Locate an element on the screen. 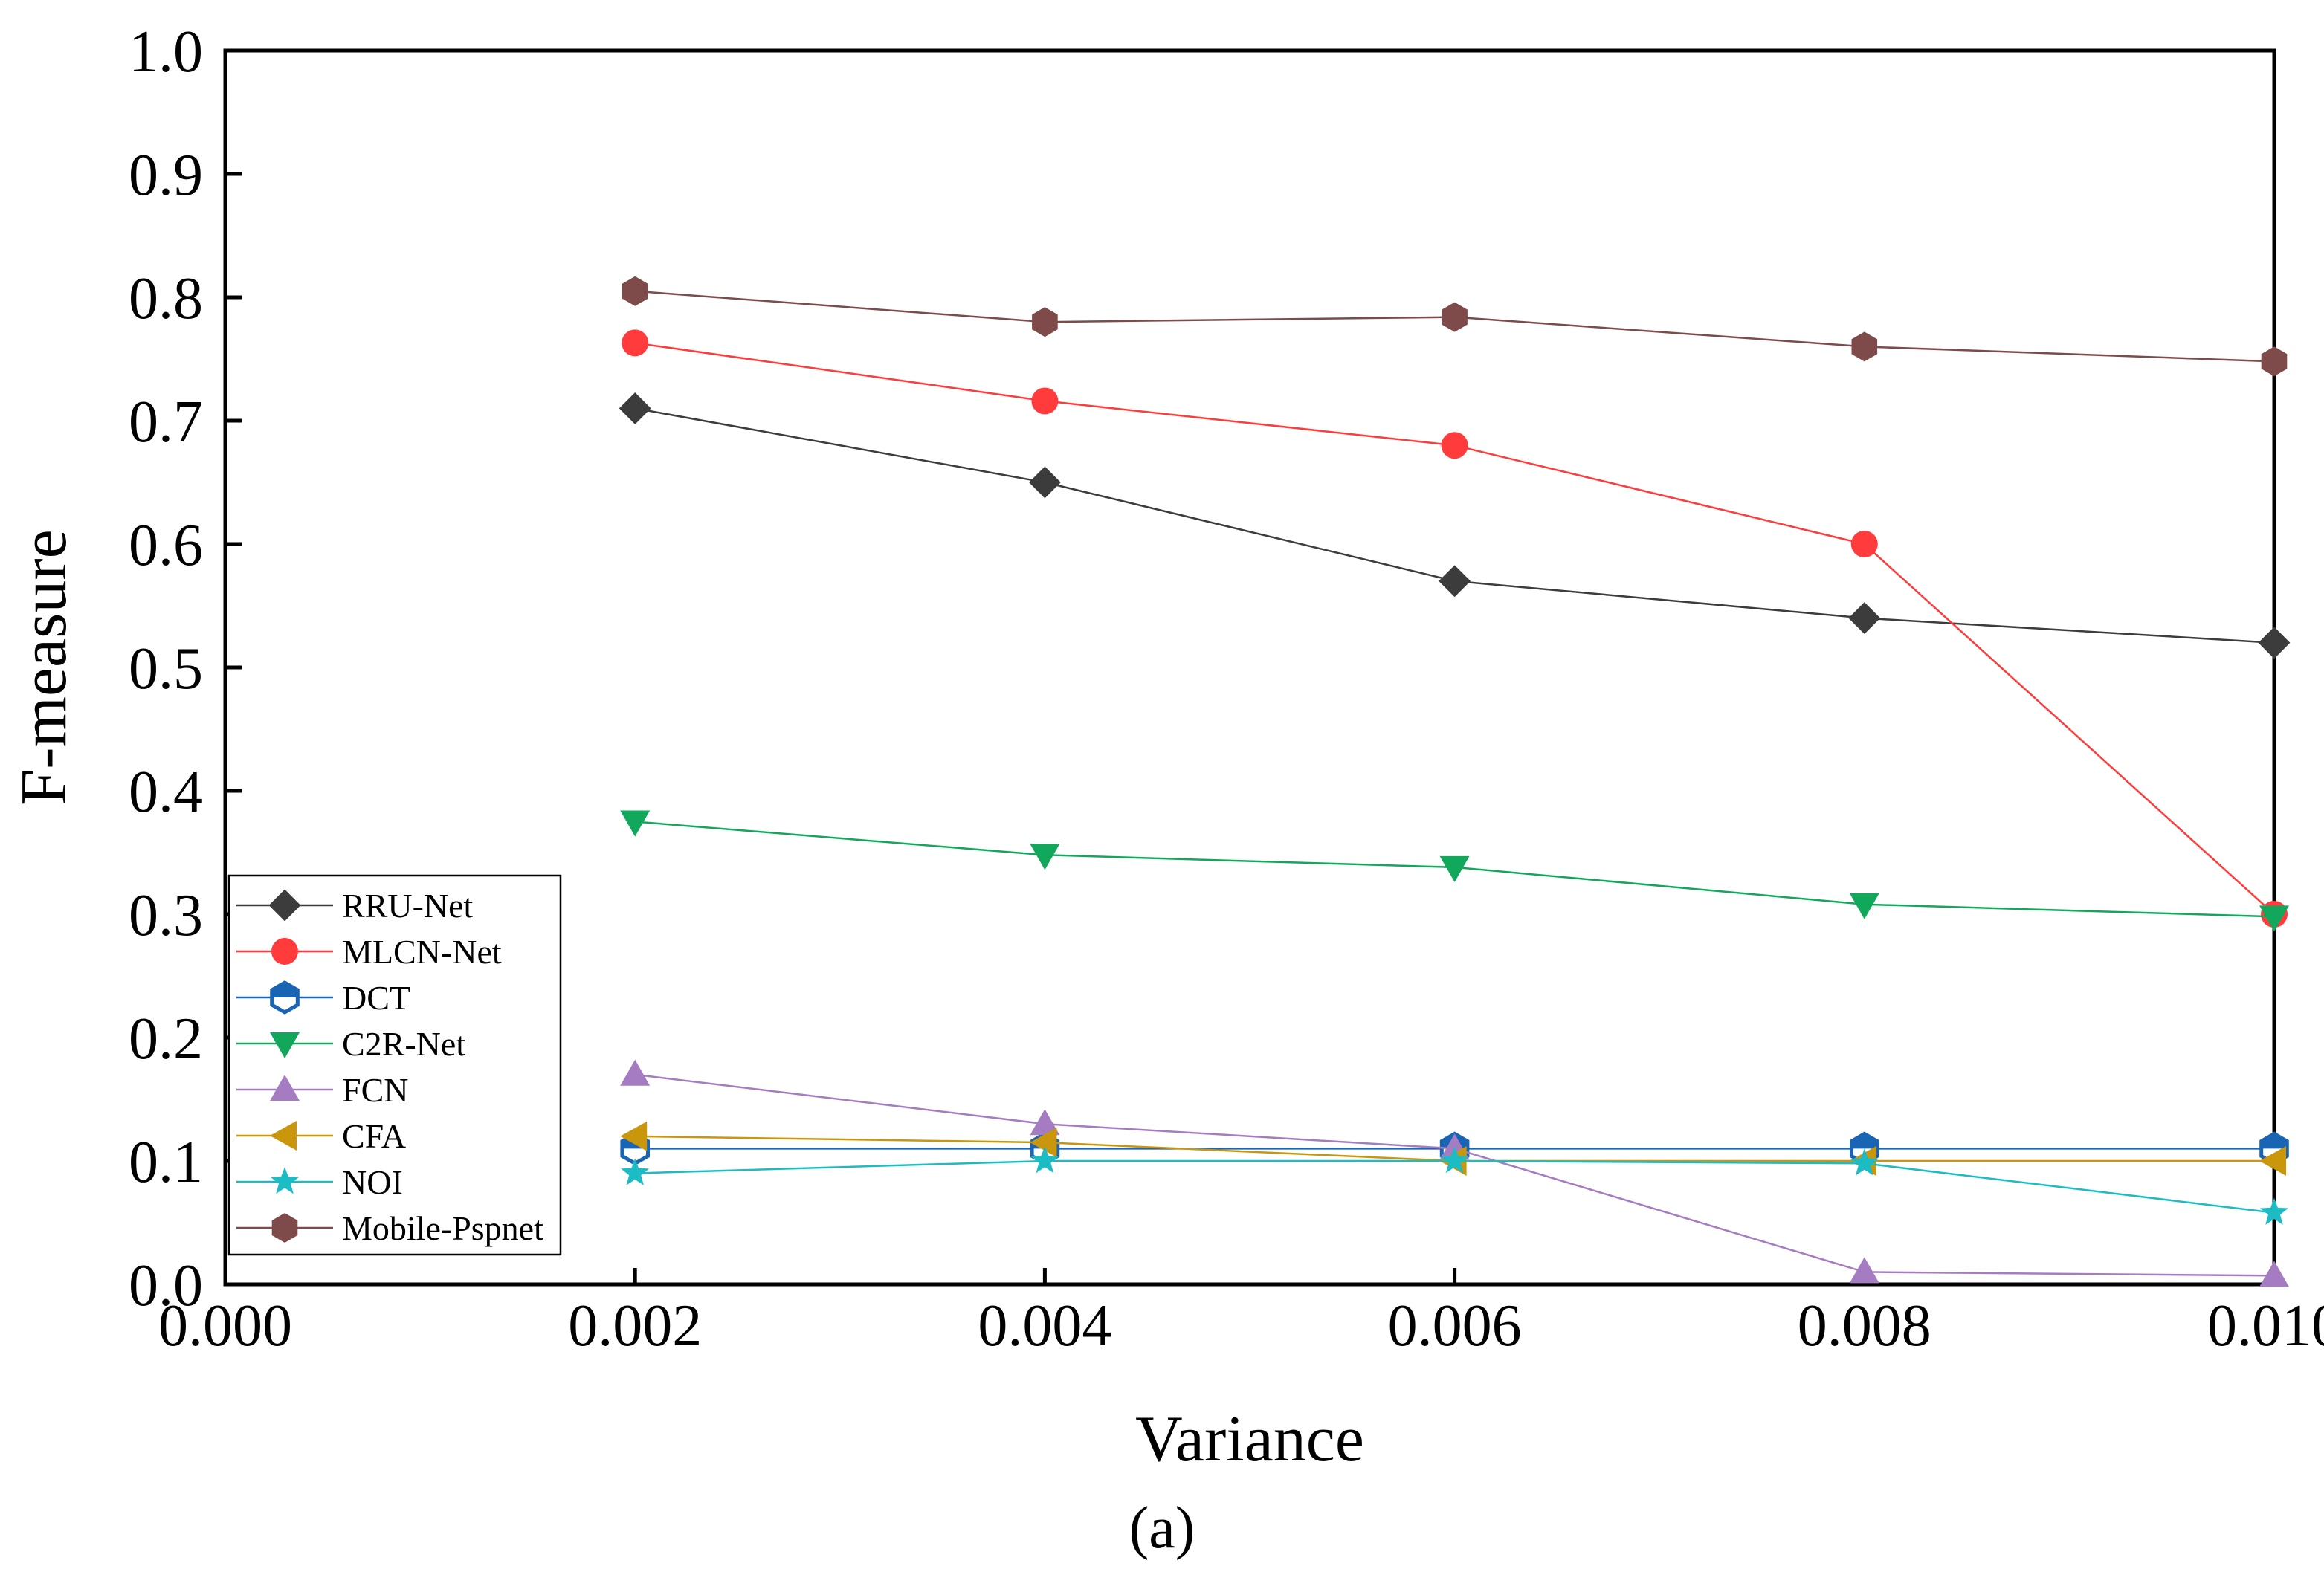  series-rru-net is located at coordinates (1455, 525).